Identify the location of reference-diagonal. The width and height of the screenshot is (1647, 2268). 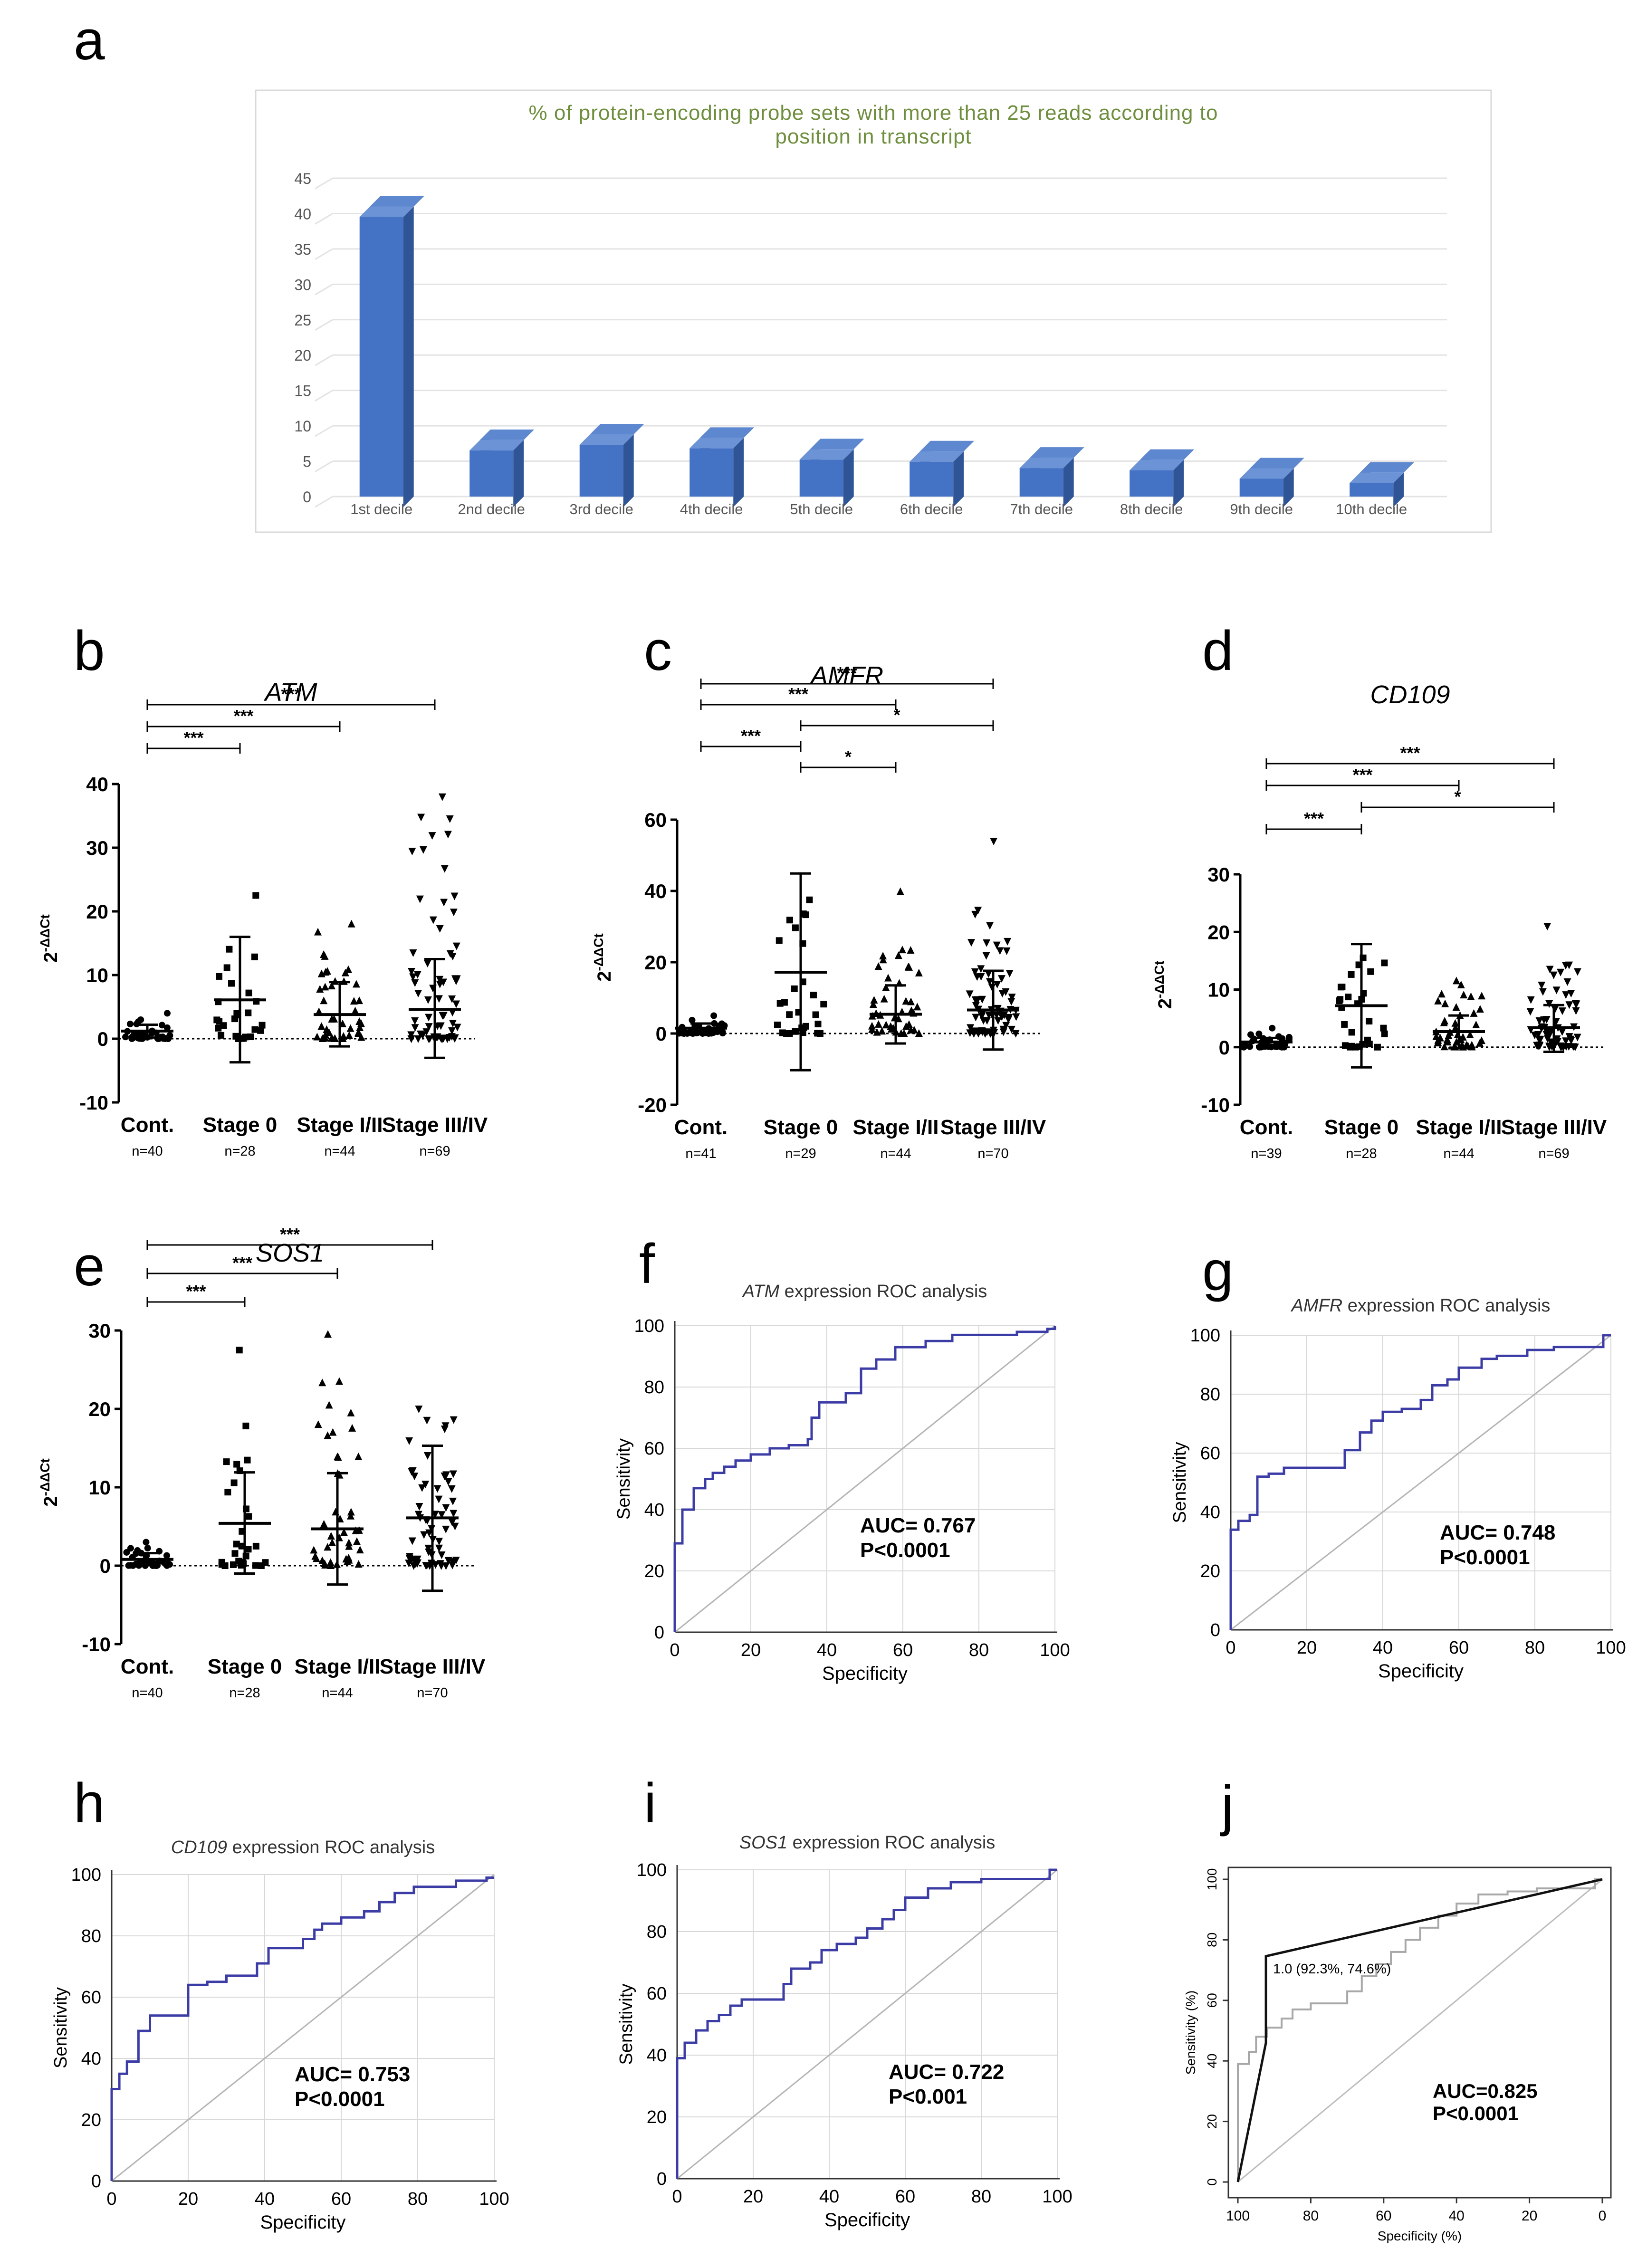
(865, 1479).